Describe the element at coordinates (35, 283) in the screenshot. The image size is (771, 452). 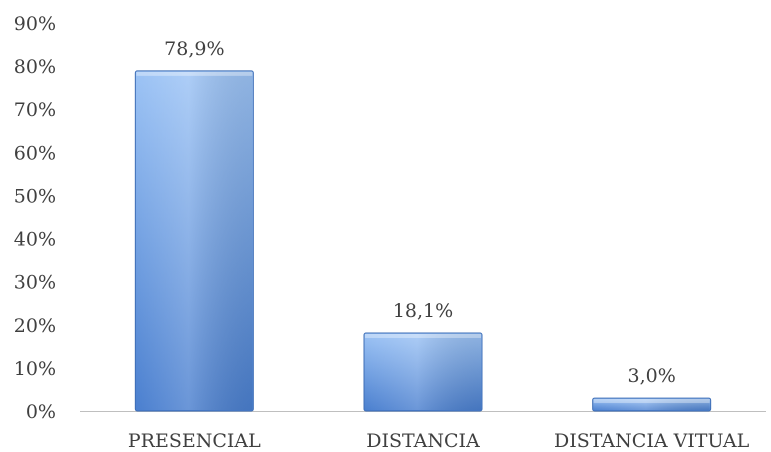
I see `y-tick-label: 30%` at that location.